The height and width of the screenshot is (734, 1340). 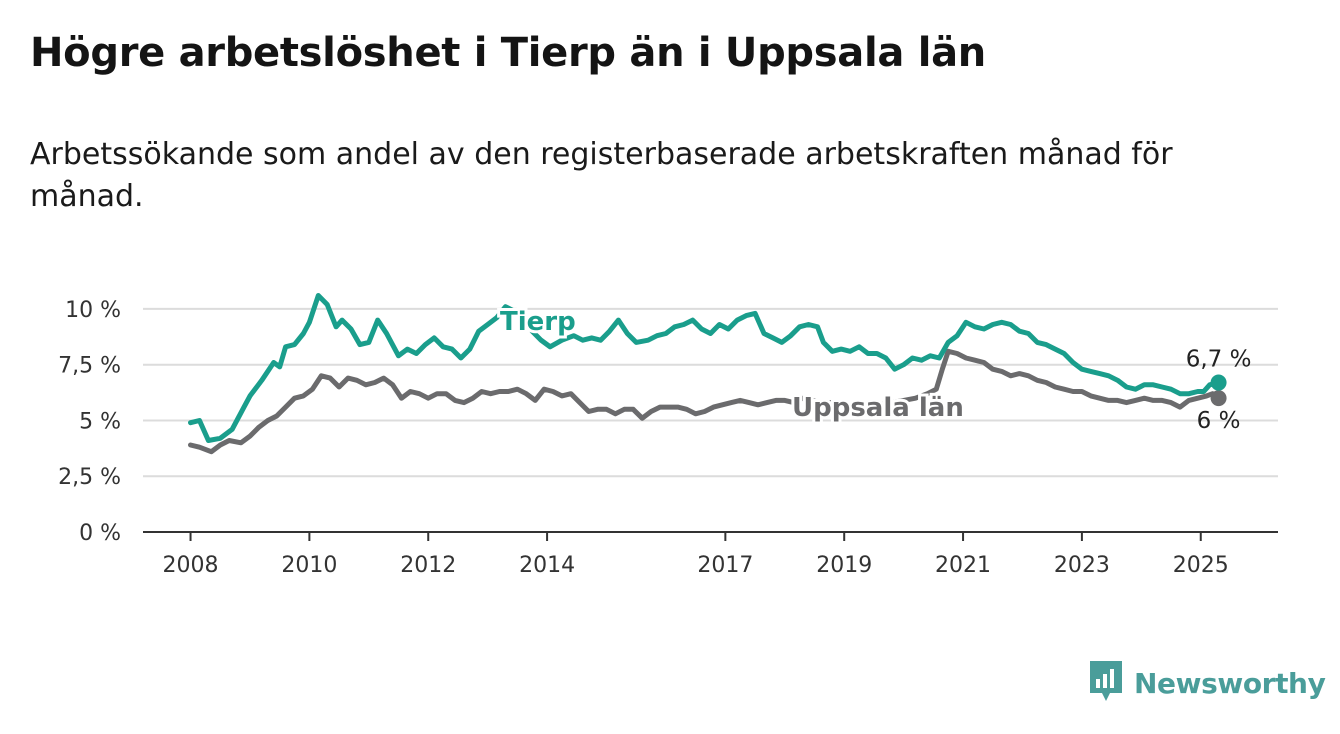 What do you see at coordinates (93, 310) in the screenshot?
I see `y-tick-label: 10 %` at bounding box center [93, 310].